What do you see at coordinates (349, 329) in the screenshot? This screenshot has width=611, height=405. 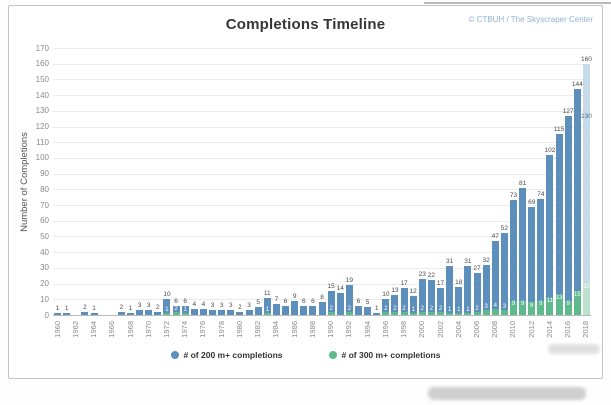 I see `x-tick-label: 1992` at bounding box center [349, 329].